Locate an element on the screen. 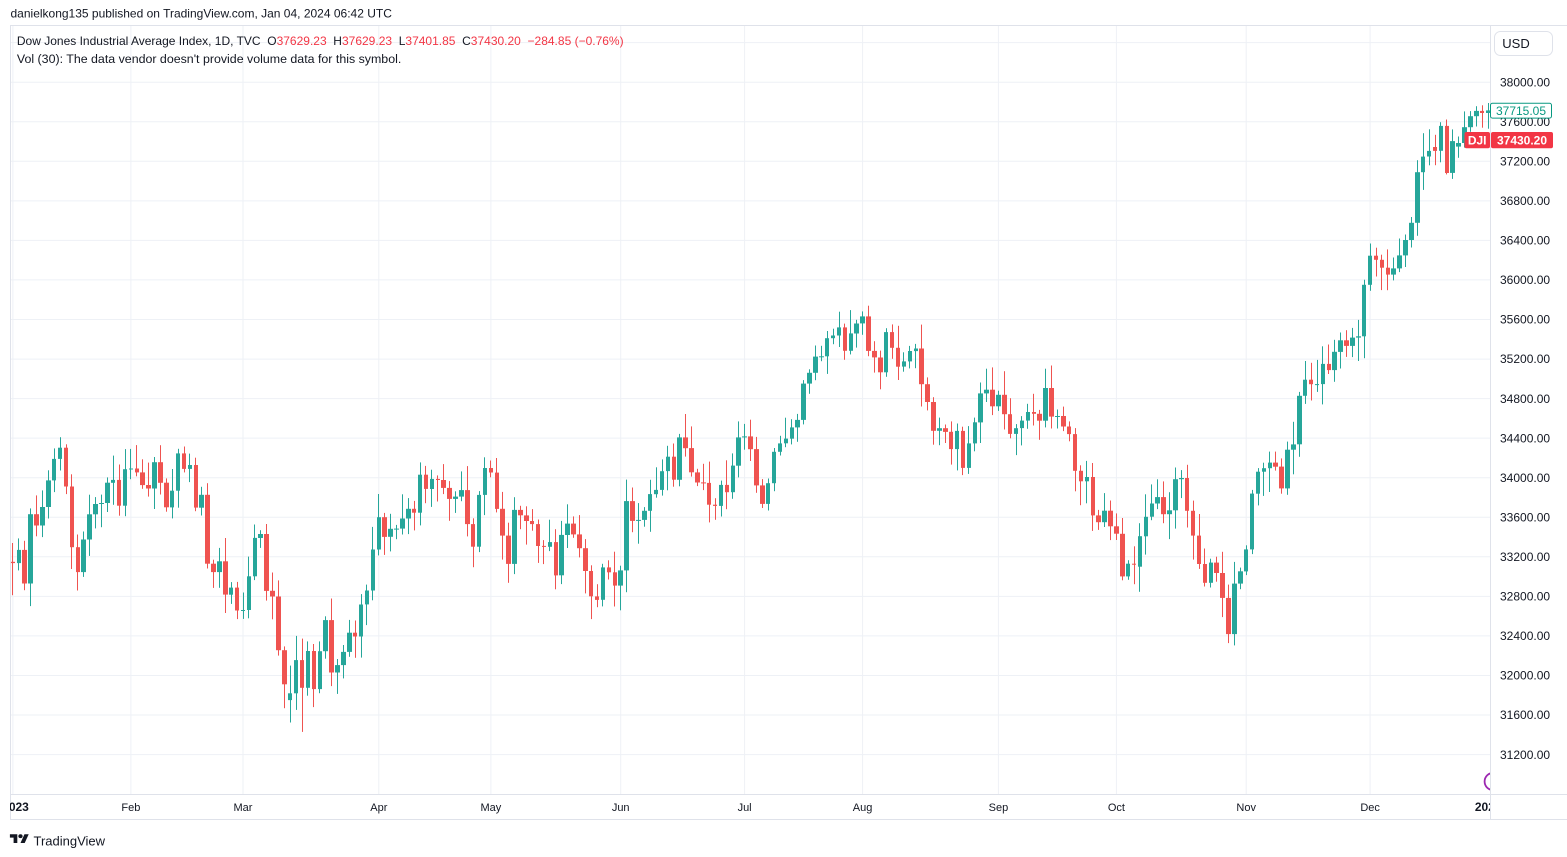 The width and height of the screenshot is (1567, 857). svg-text: 34400.00 is located at coordinates (1525, 438).